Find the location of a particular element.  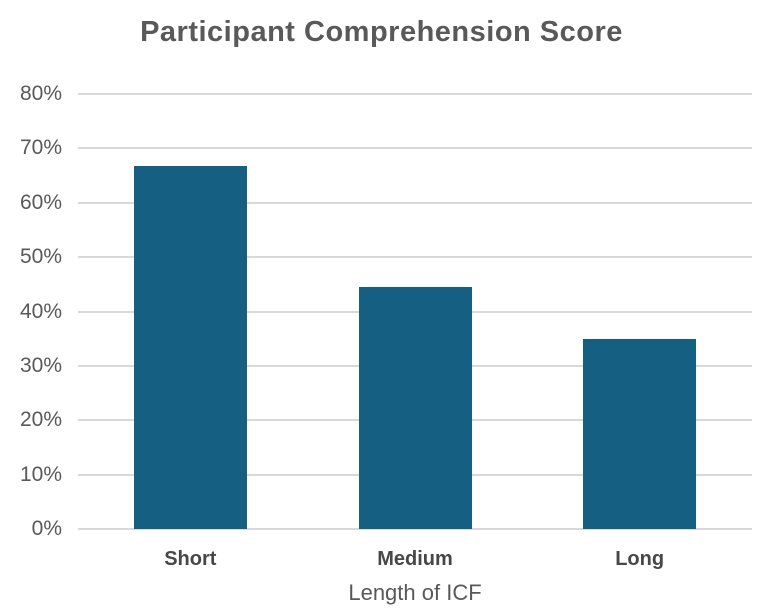

x-category-label-long: Long is located at coordinates (640, 559).